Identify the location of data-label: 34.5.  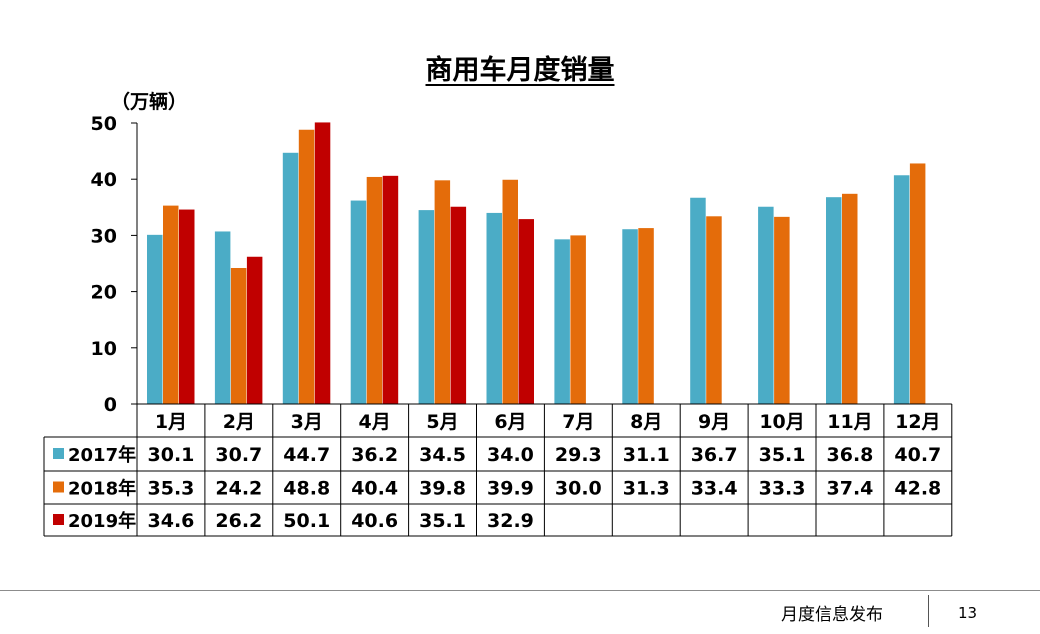
(442, 455).